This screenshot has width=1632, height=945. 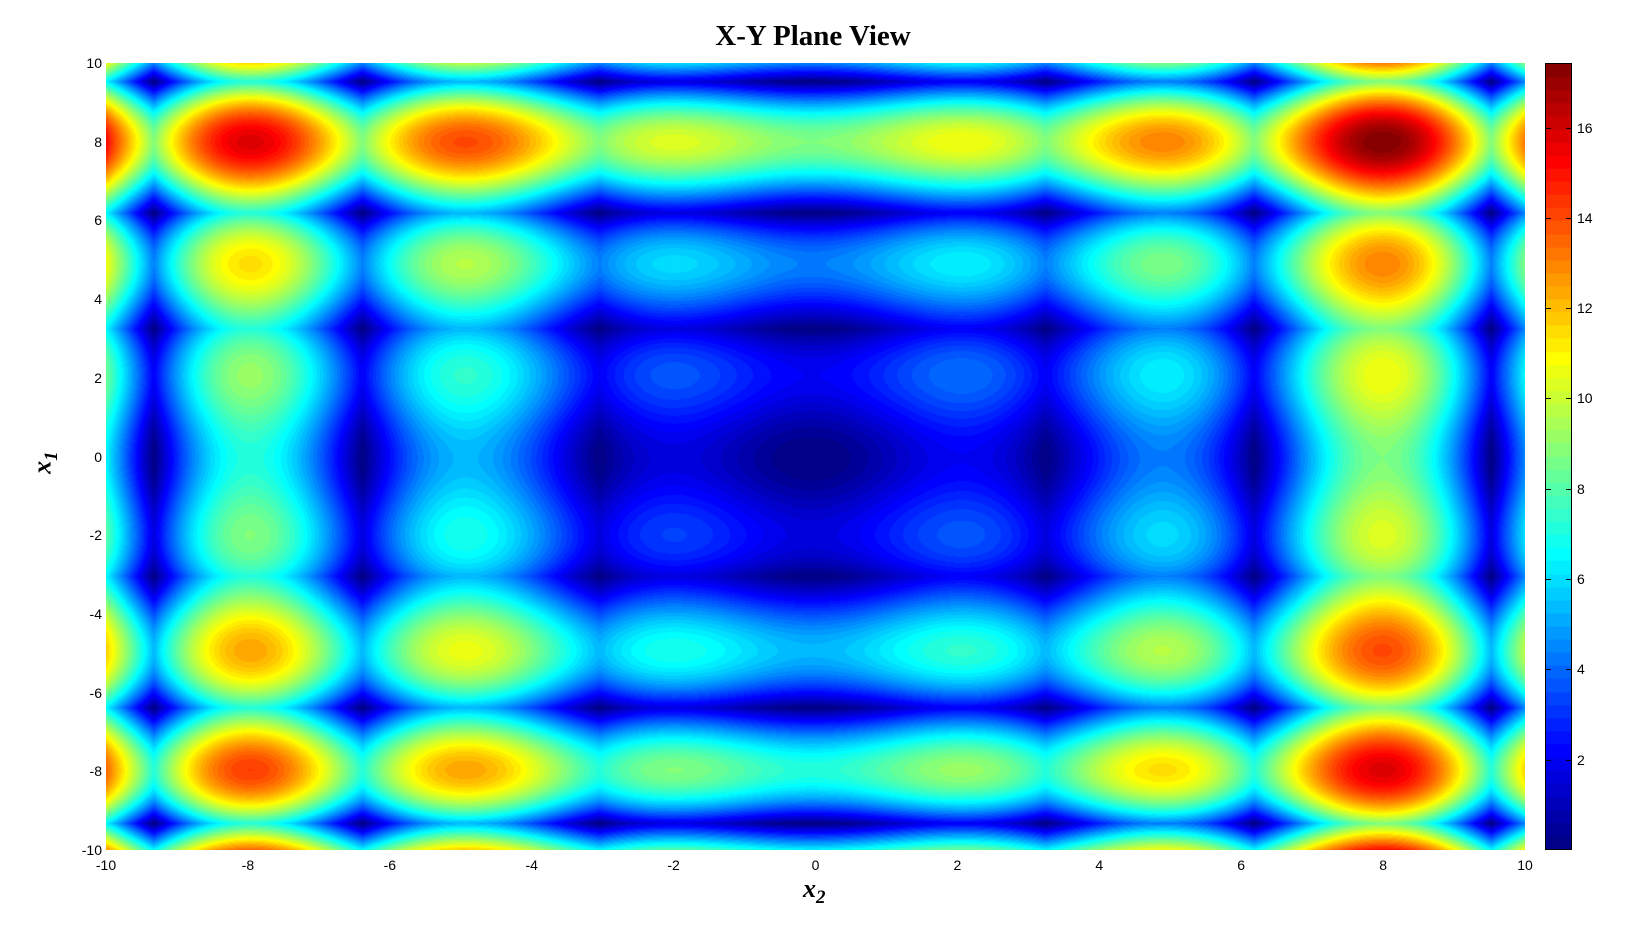 What do you see at coordinates (1099, 865) in the screenshot?
I see `x-tick-label: 4` at bounding box center [1099, 865].